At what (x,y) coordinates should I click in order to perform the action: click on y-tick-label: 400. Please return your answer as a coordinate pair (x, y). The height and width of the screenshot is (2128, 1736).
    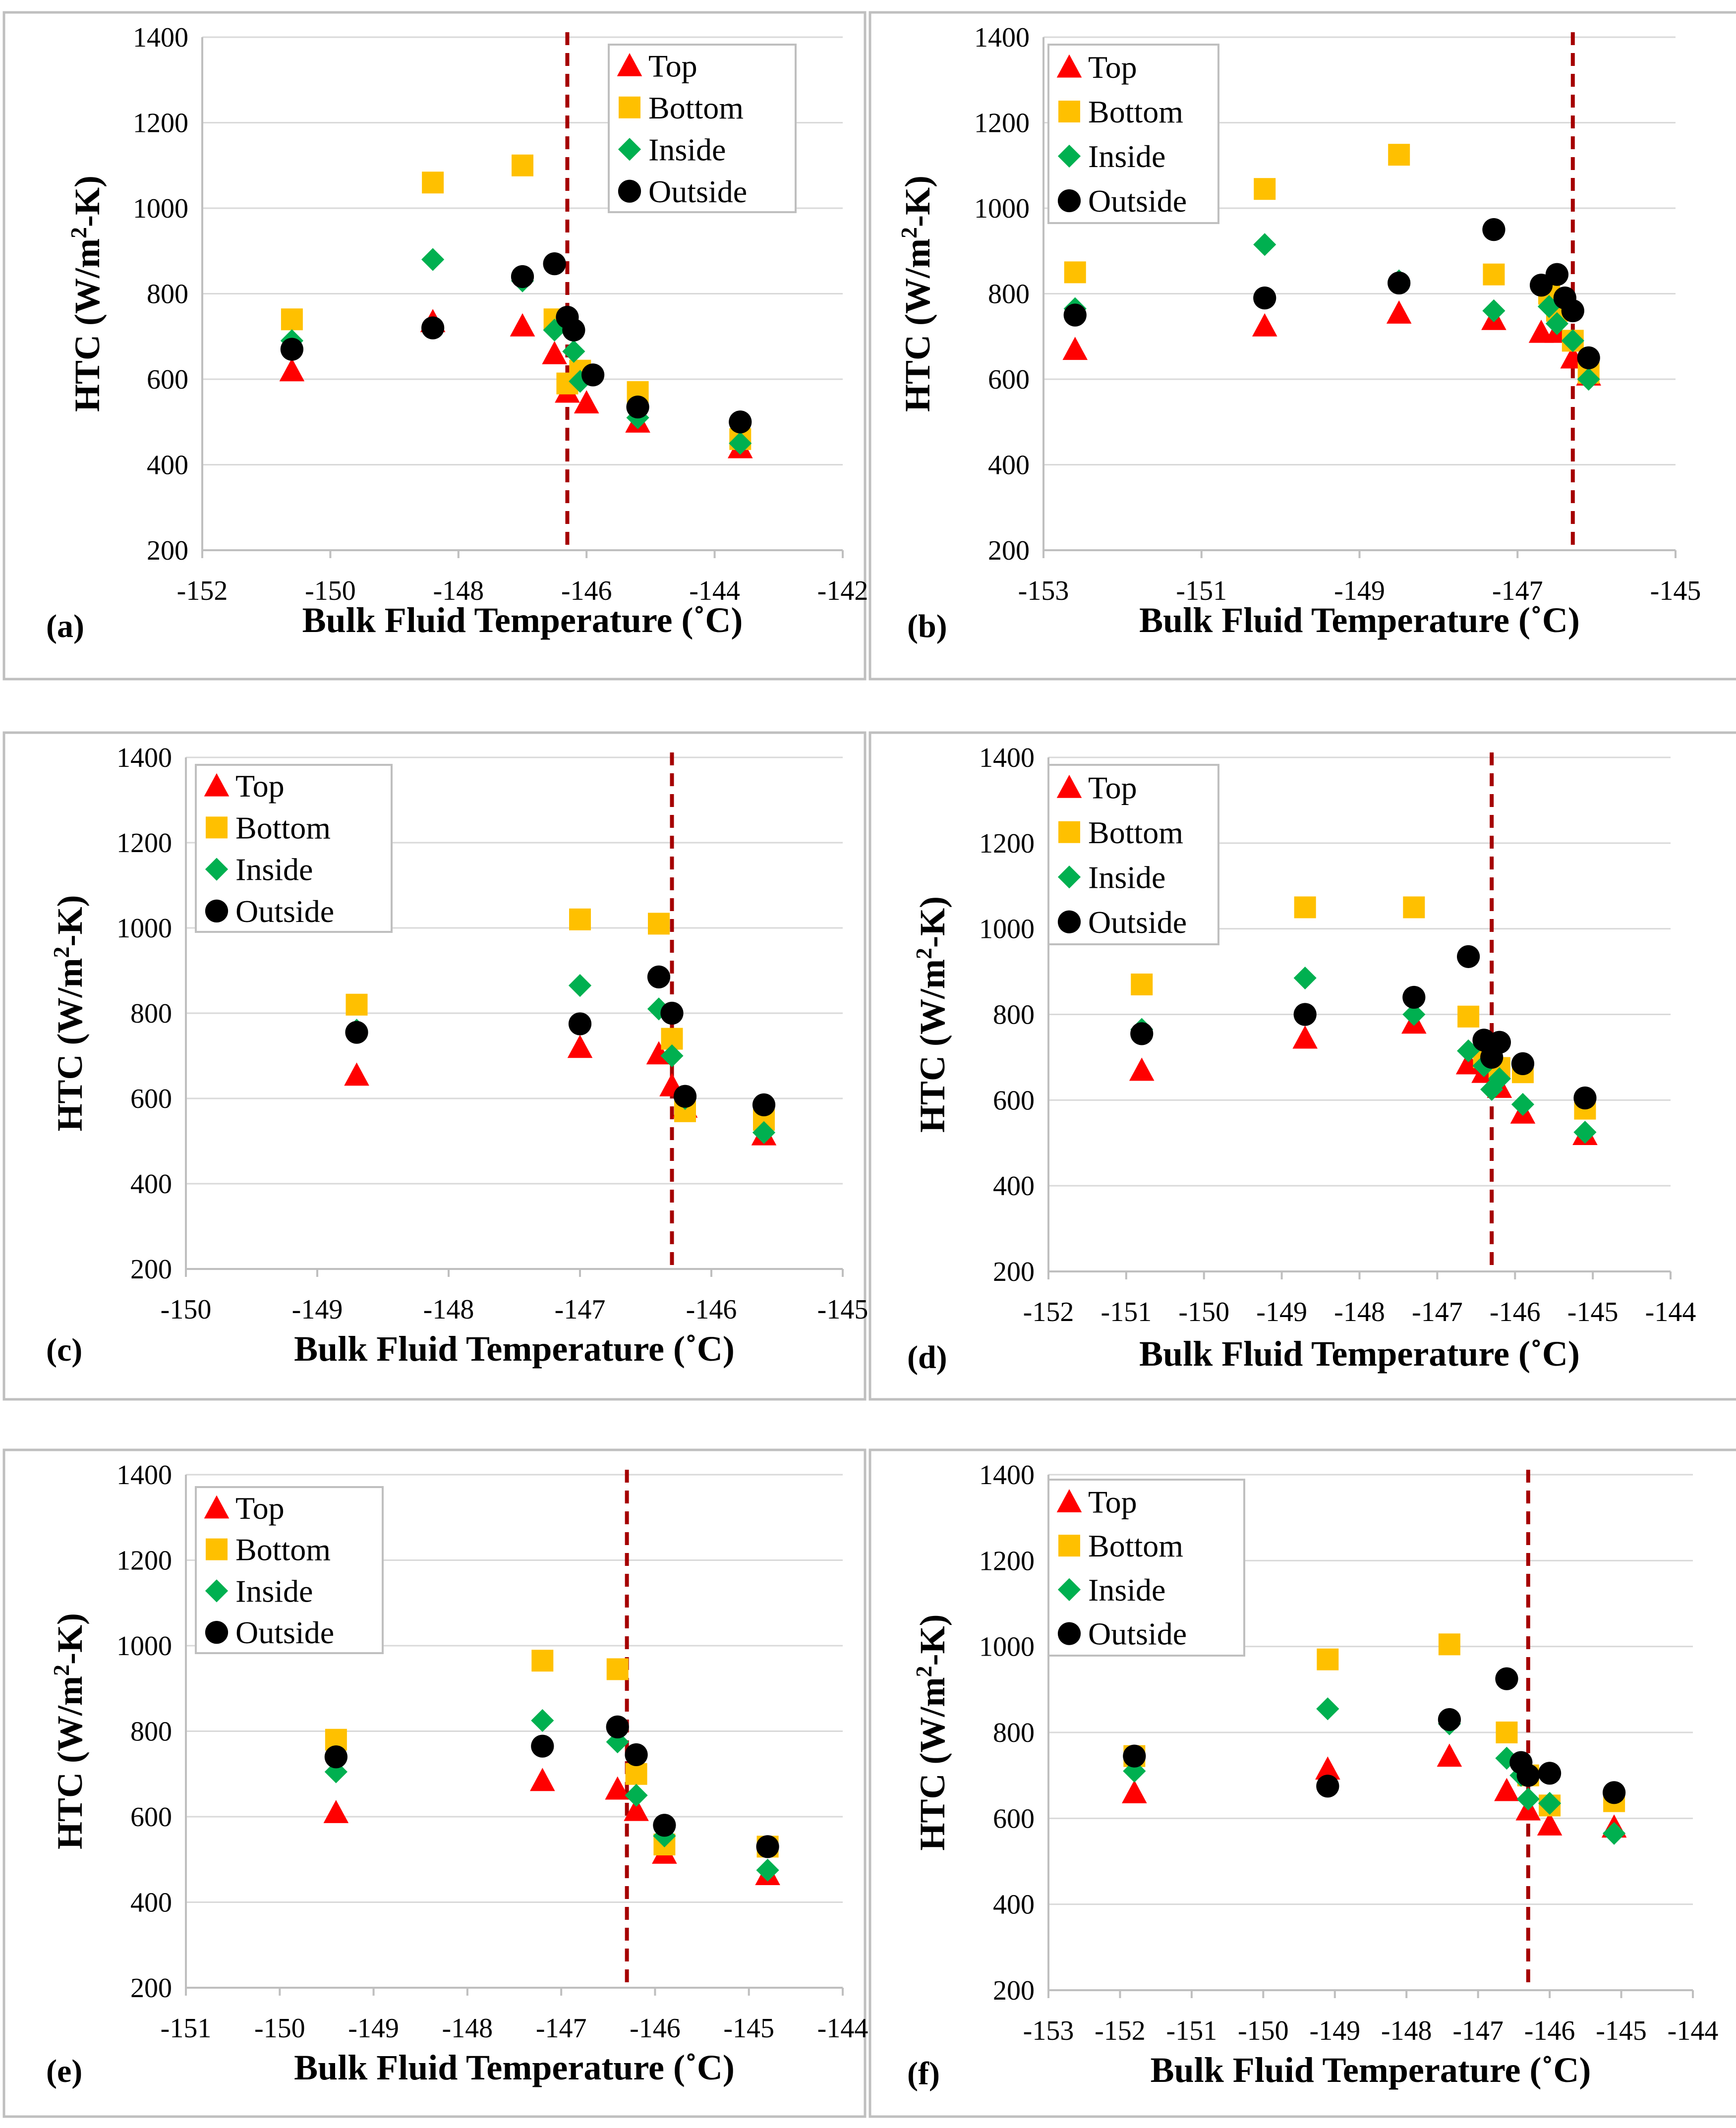
    Looking at the image, I should click on (167, 465).